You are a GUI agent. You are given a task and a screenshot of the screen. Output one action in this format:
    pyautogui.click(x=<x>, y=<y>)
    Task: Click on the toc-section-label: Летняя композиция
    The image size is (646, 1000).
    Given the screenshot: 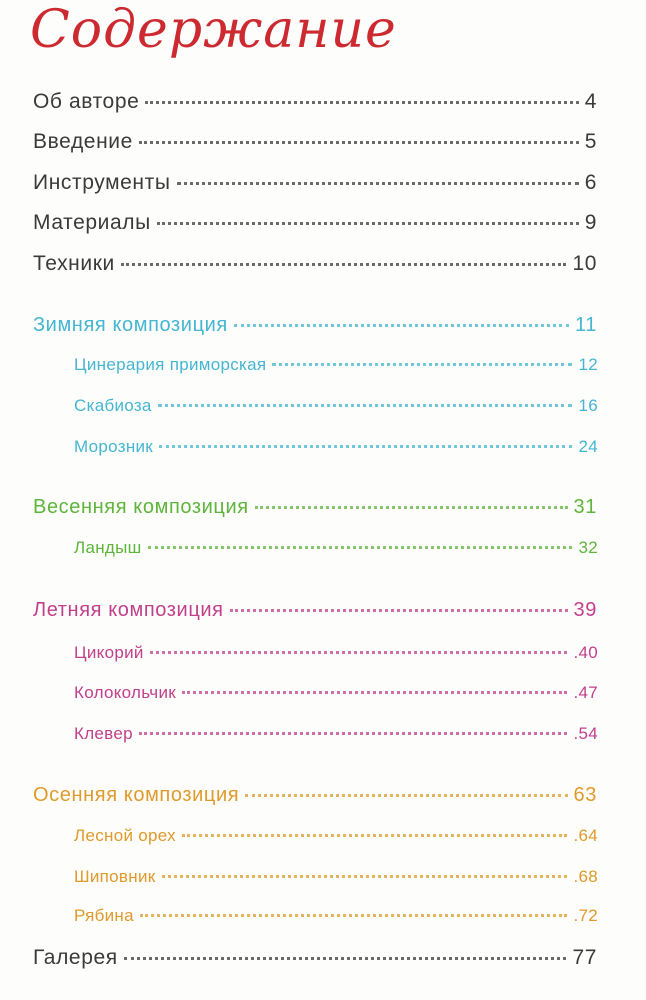 What is the action you would take?
    pyautogui.click(x=128, y=610)
    